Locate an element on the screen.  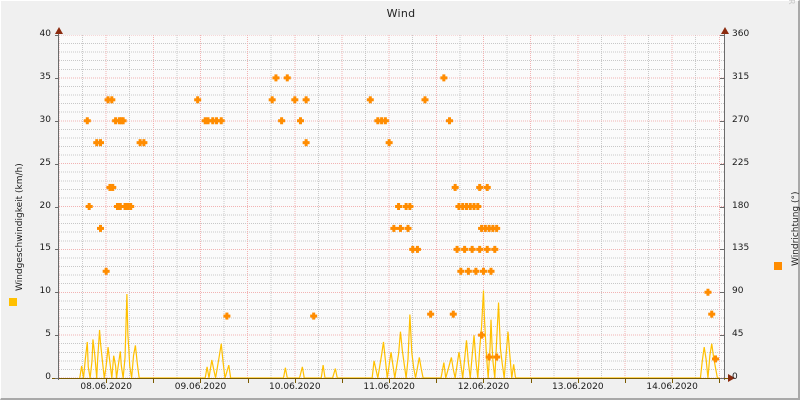
y-axis-left-line is located at coordinates (58, 204).